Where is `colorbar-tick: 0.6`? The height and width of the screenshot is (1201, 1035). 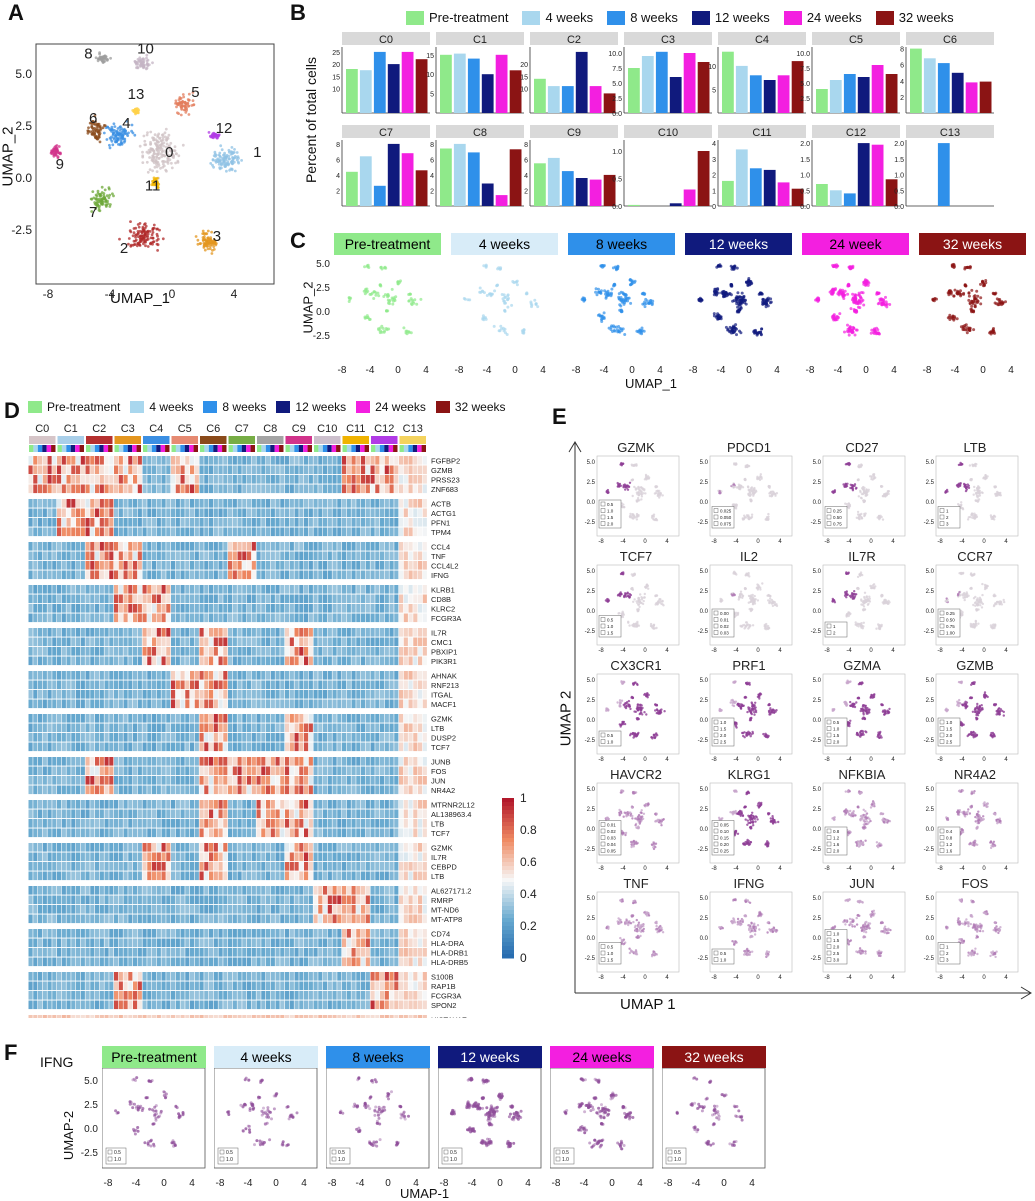 colorbar-tick: 0.6 is located at coordinates (528, 862).